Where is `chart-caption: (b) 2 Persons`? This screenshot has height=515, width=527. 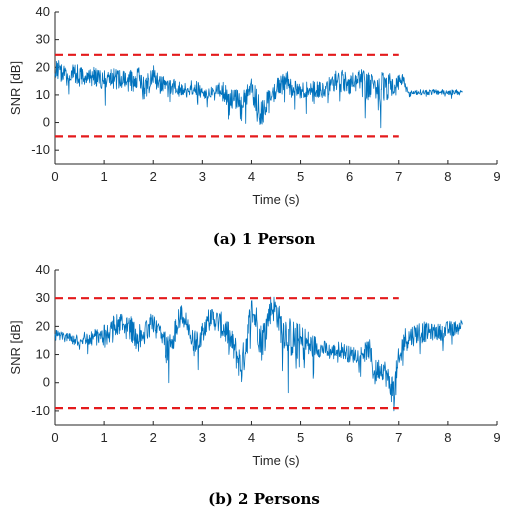 chart-caption: (b) 2 Persons is located at coordinates (264, 499).